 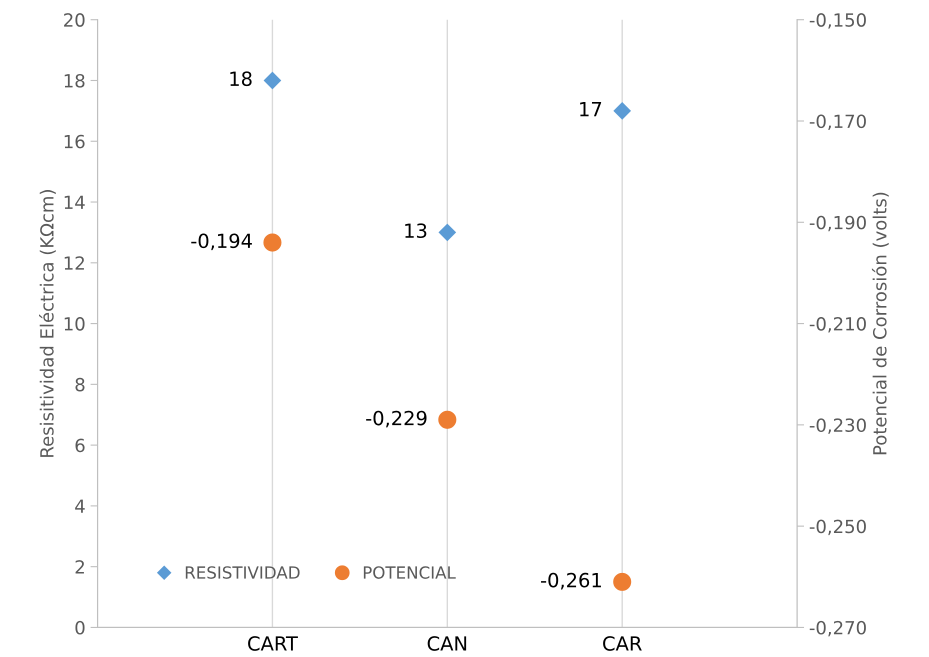 I want to click on y-tick-label: 20, so click(x=74, y=20).